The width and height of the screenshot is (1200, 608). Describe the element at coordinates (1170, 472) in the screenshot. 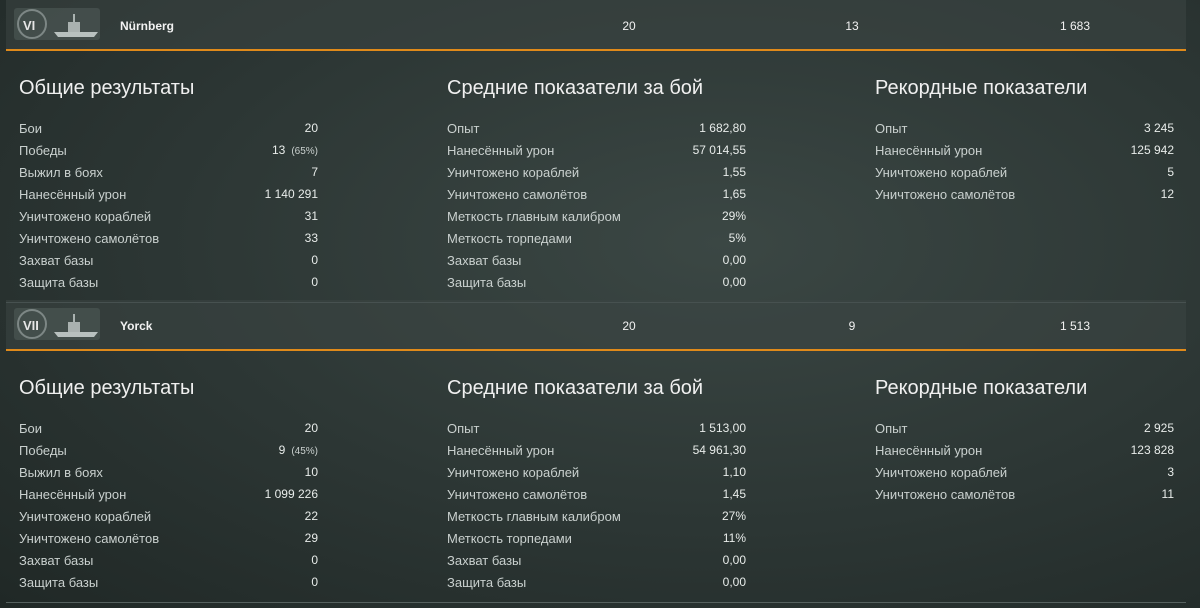

I see `value-text: 3` at that location.